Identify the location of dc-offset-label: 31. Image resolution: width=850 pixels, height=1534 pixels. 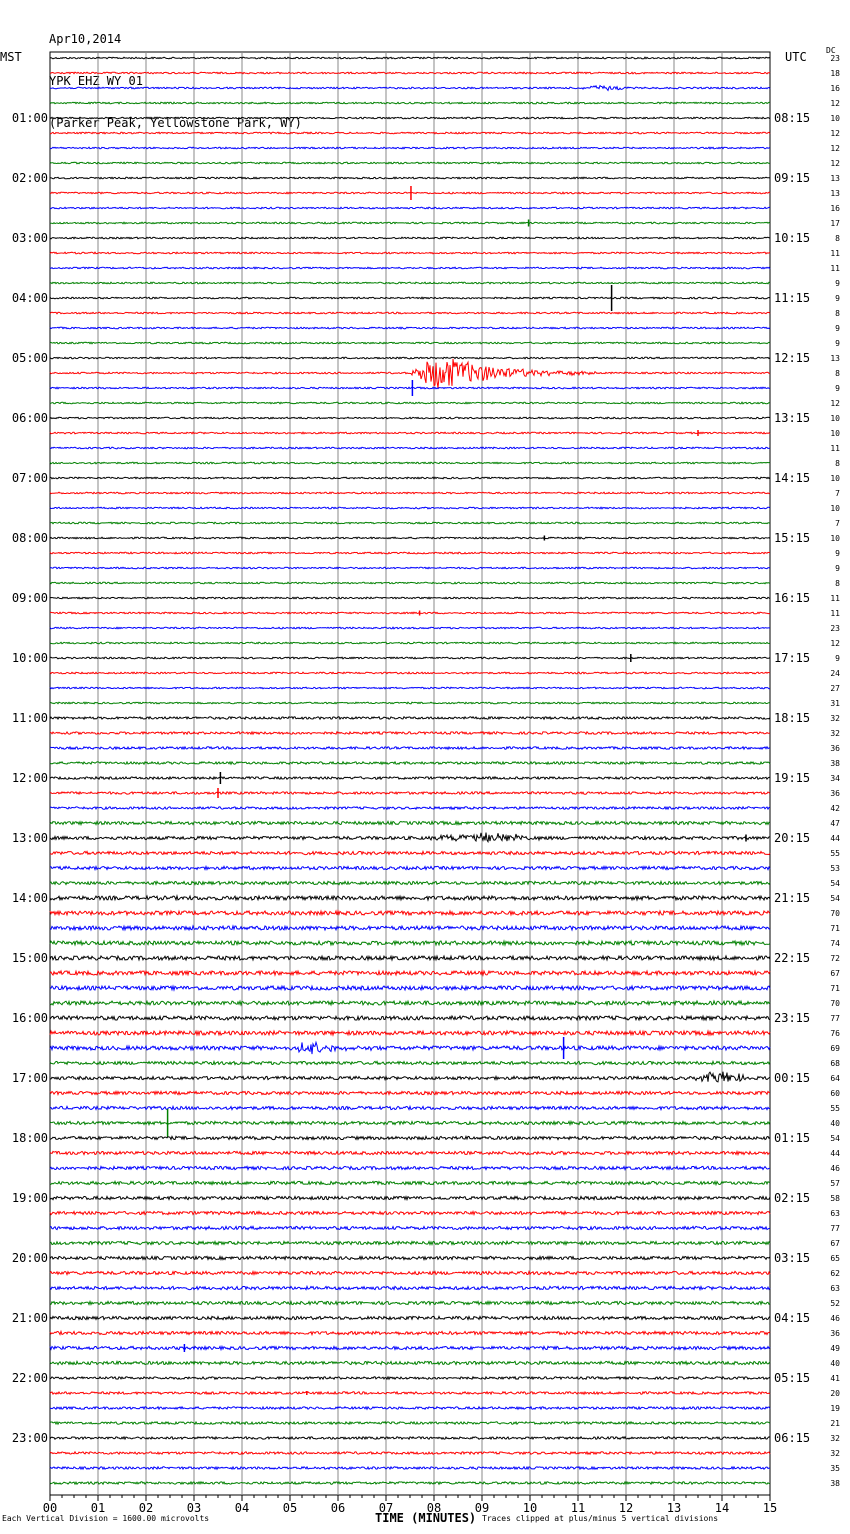
(835, 703).